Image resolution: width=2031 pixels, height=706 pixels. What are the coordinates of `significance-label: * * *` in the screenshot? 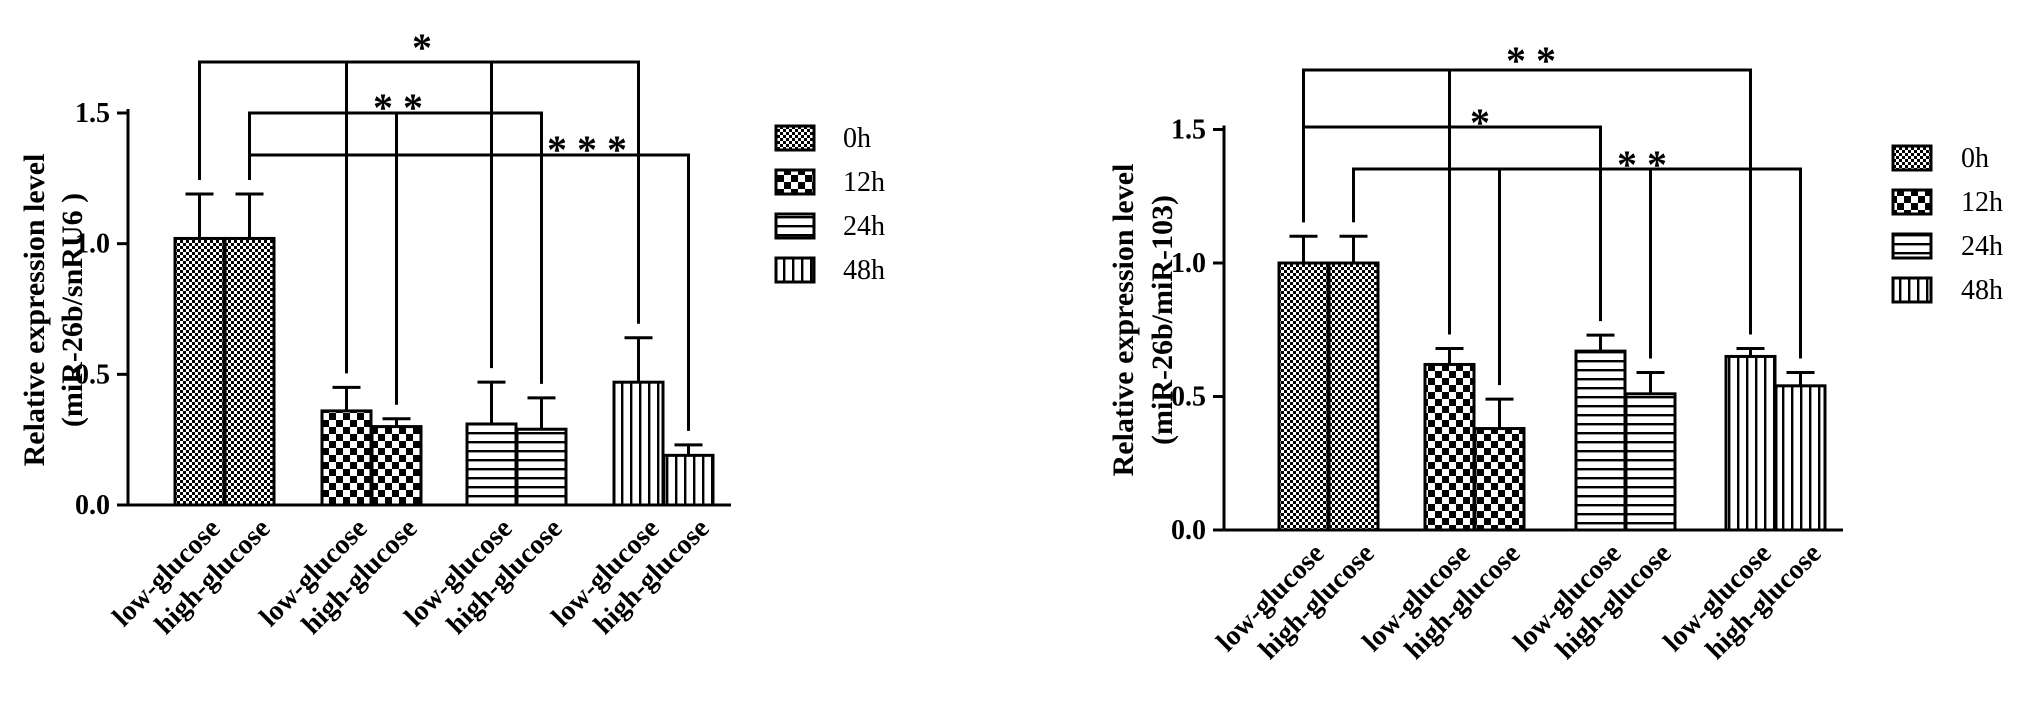 It's located at (587, 149).